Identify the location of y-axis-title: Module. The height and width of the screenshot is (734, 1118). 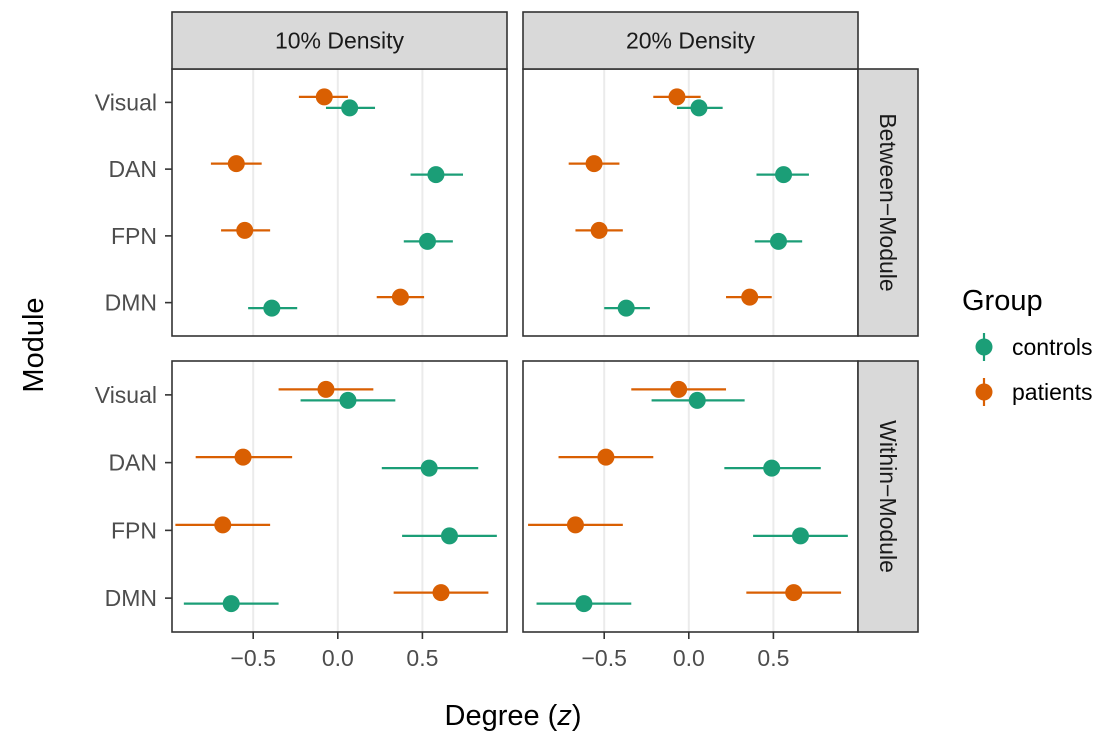
(34, 344).